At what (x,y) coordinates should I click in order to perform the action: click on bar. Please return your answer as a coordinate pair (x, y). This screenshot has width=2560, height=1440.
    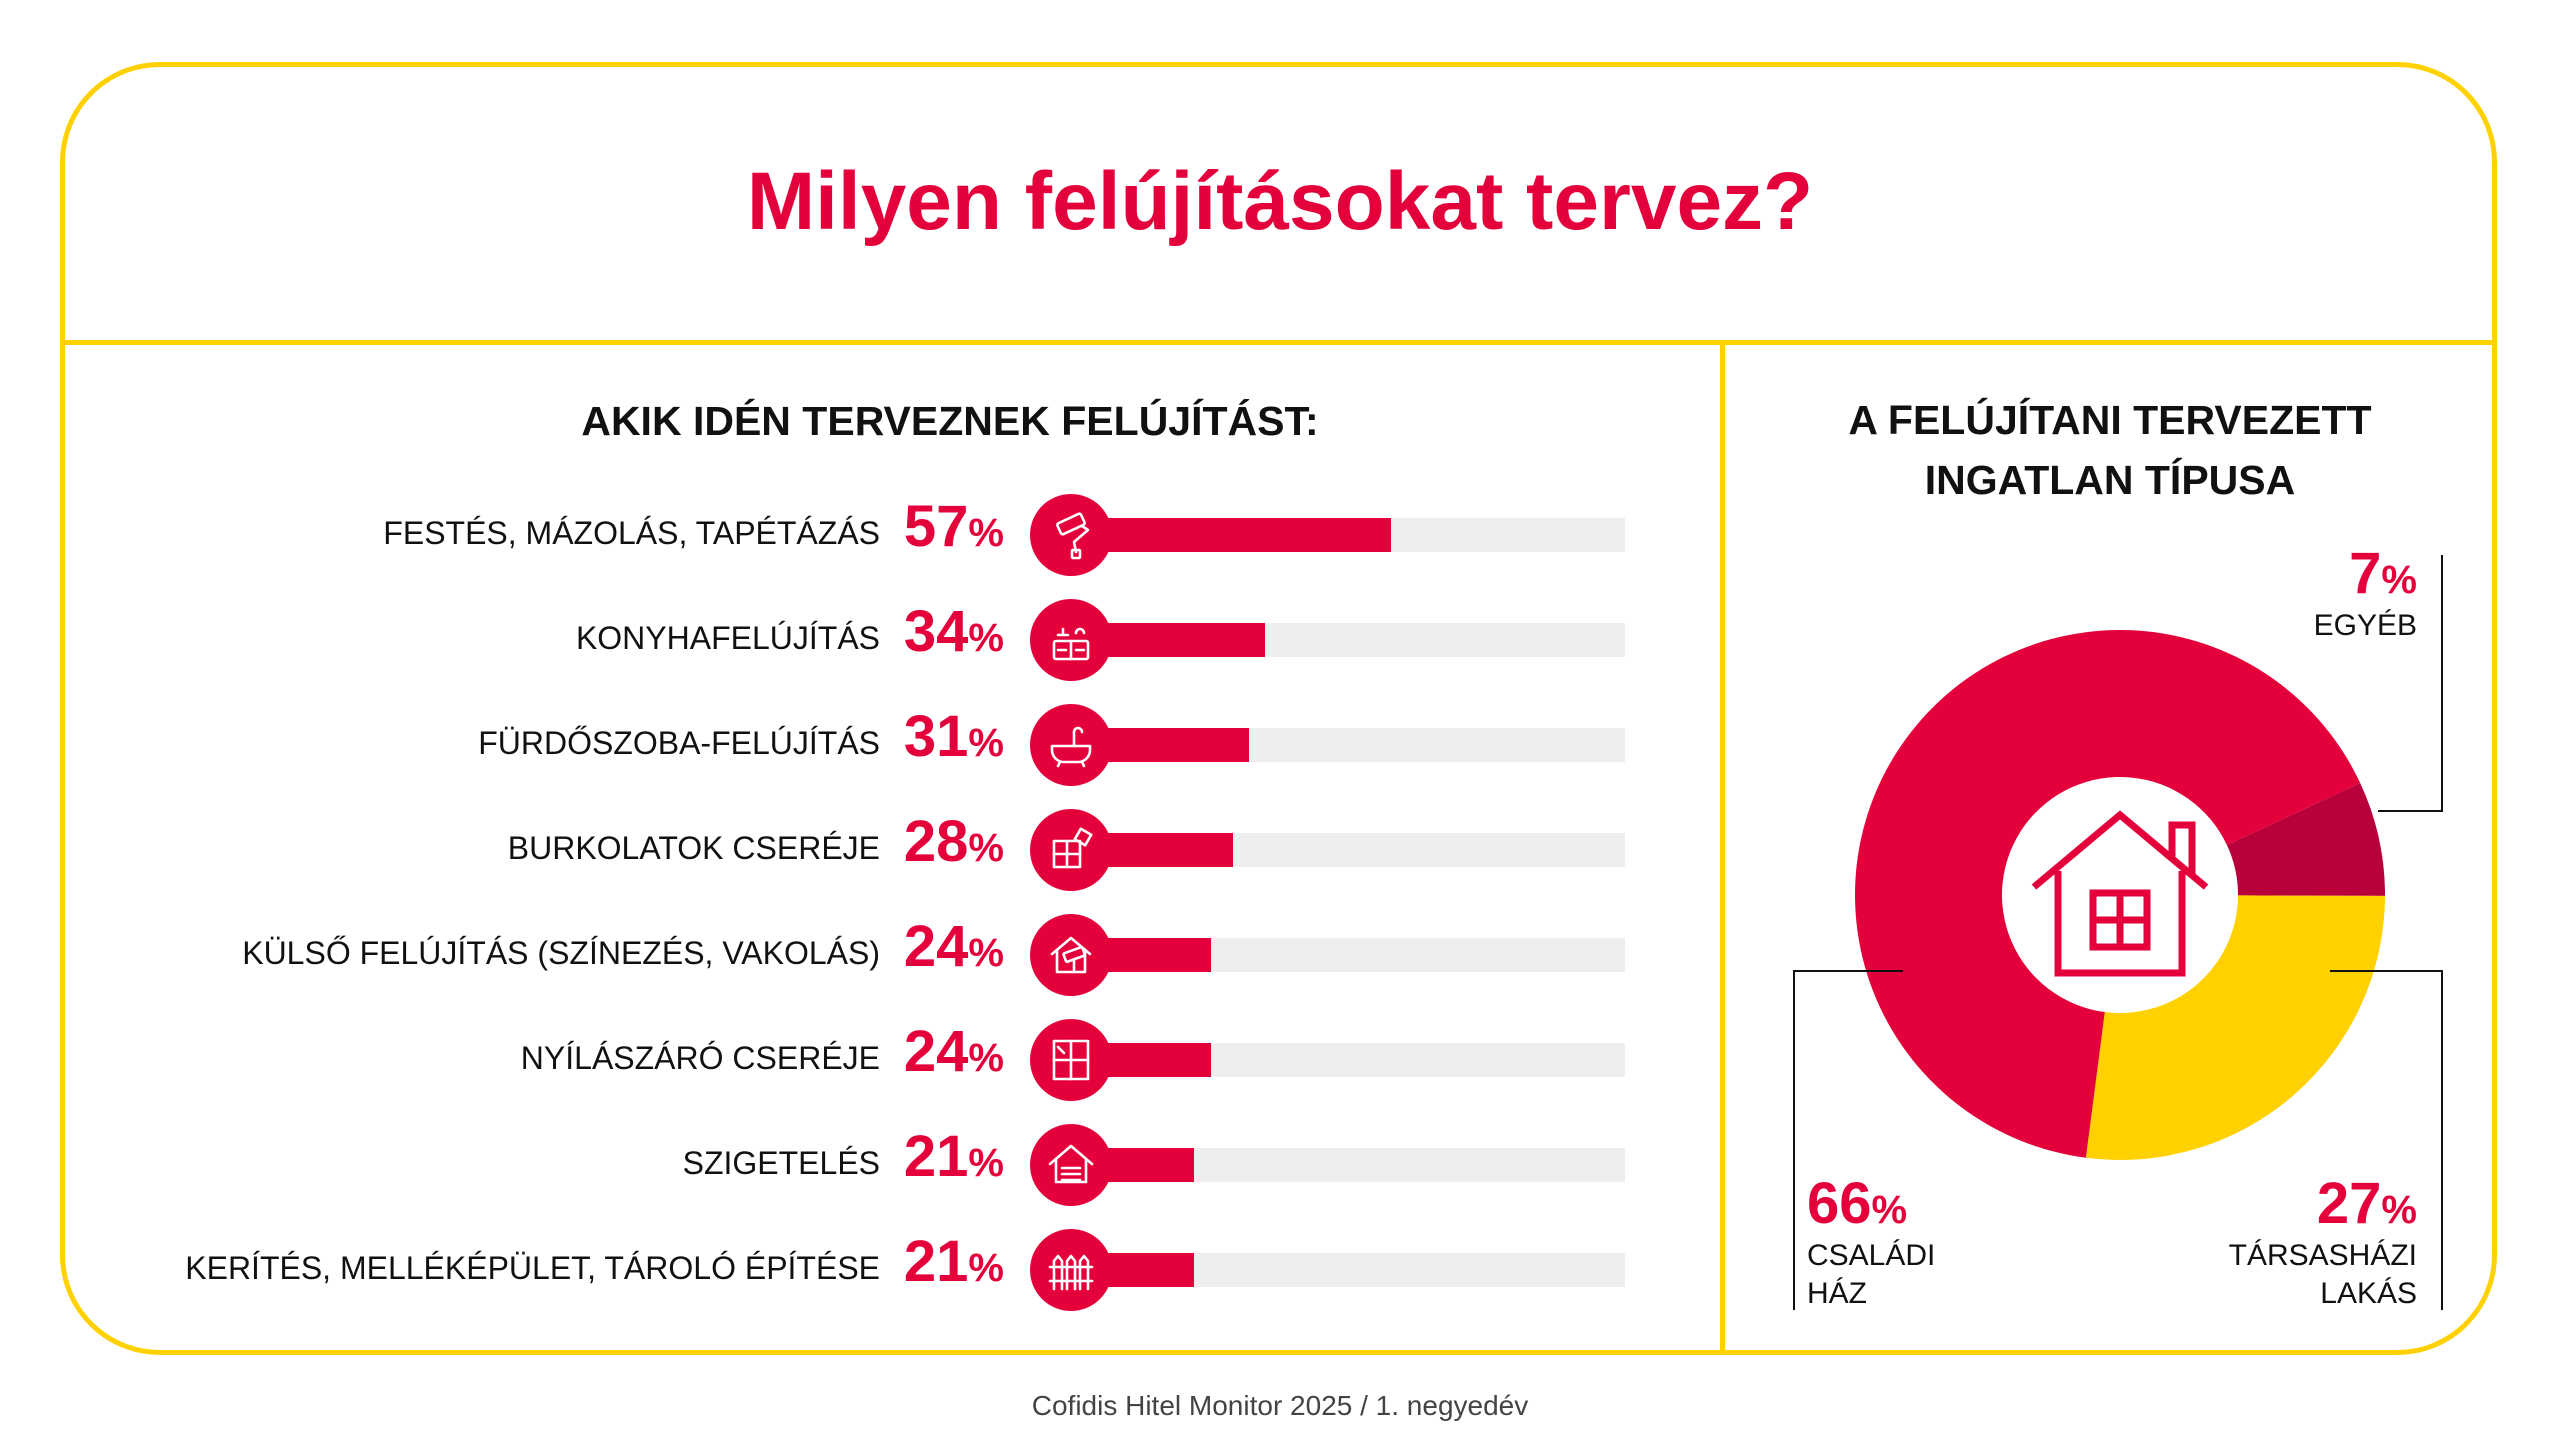
    Looking at the image, I should click on (1235, 535).